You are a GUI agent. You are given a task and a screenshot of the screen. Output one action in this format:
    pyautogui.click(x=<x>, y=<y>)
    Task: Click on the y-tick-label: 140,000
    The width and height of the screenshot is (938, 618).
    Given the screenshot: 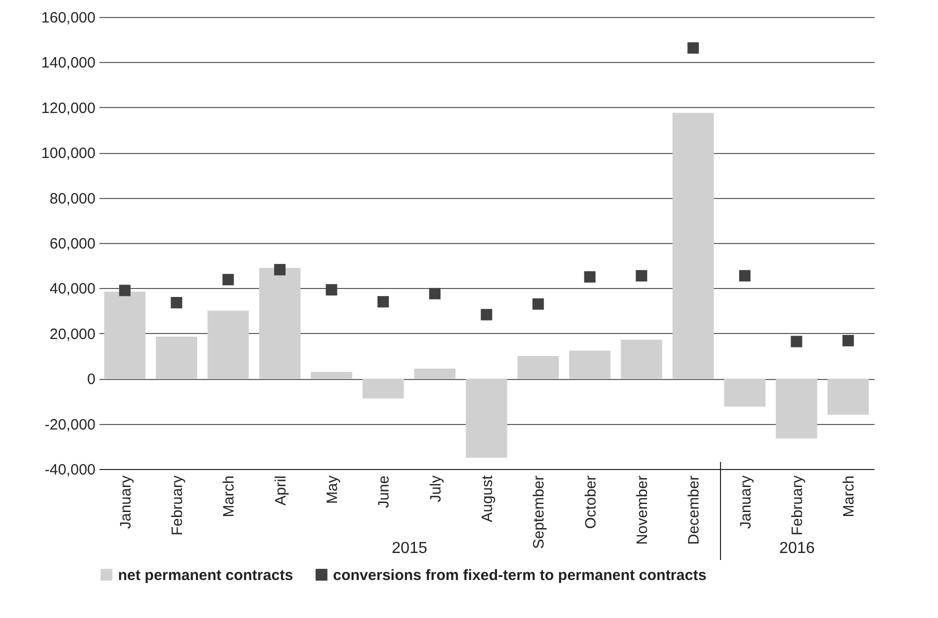 What is the action you would take?
    pyautogui.click(x=68, y=63)
    